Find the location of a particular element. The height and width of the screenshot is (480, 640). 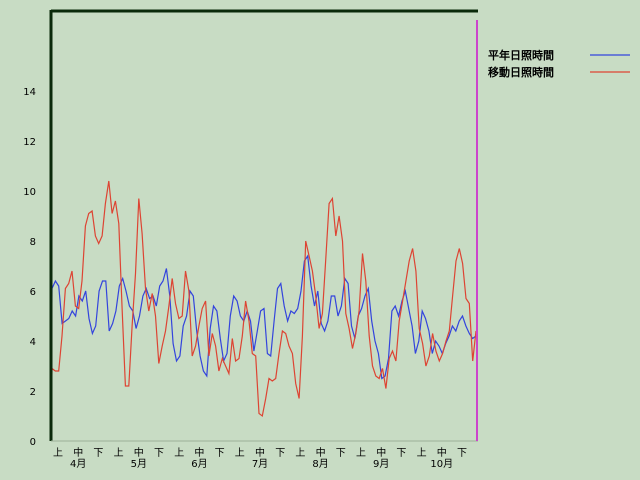

month-label: 5月 is located at coordinates (139, 464).